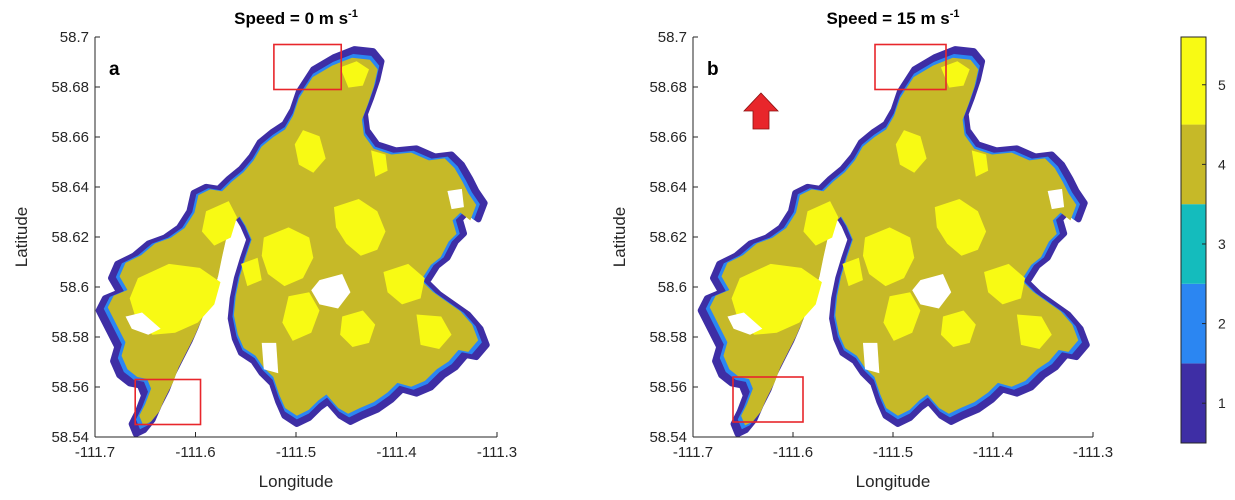 This screenshot has height=500, width=1235. I want to click on colorbar: 1 2 3 4 5, so click(1203, 240).